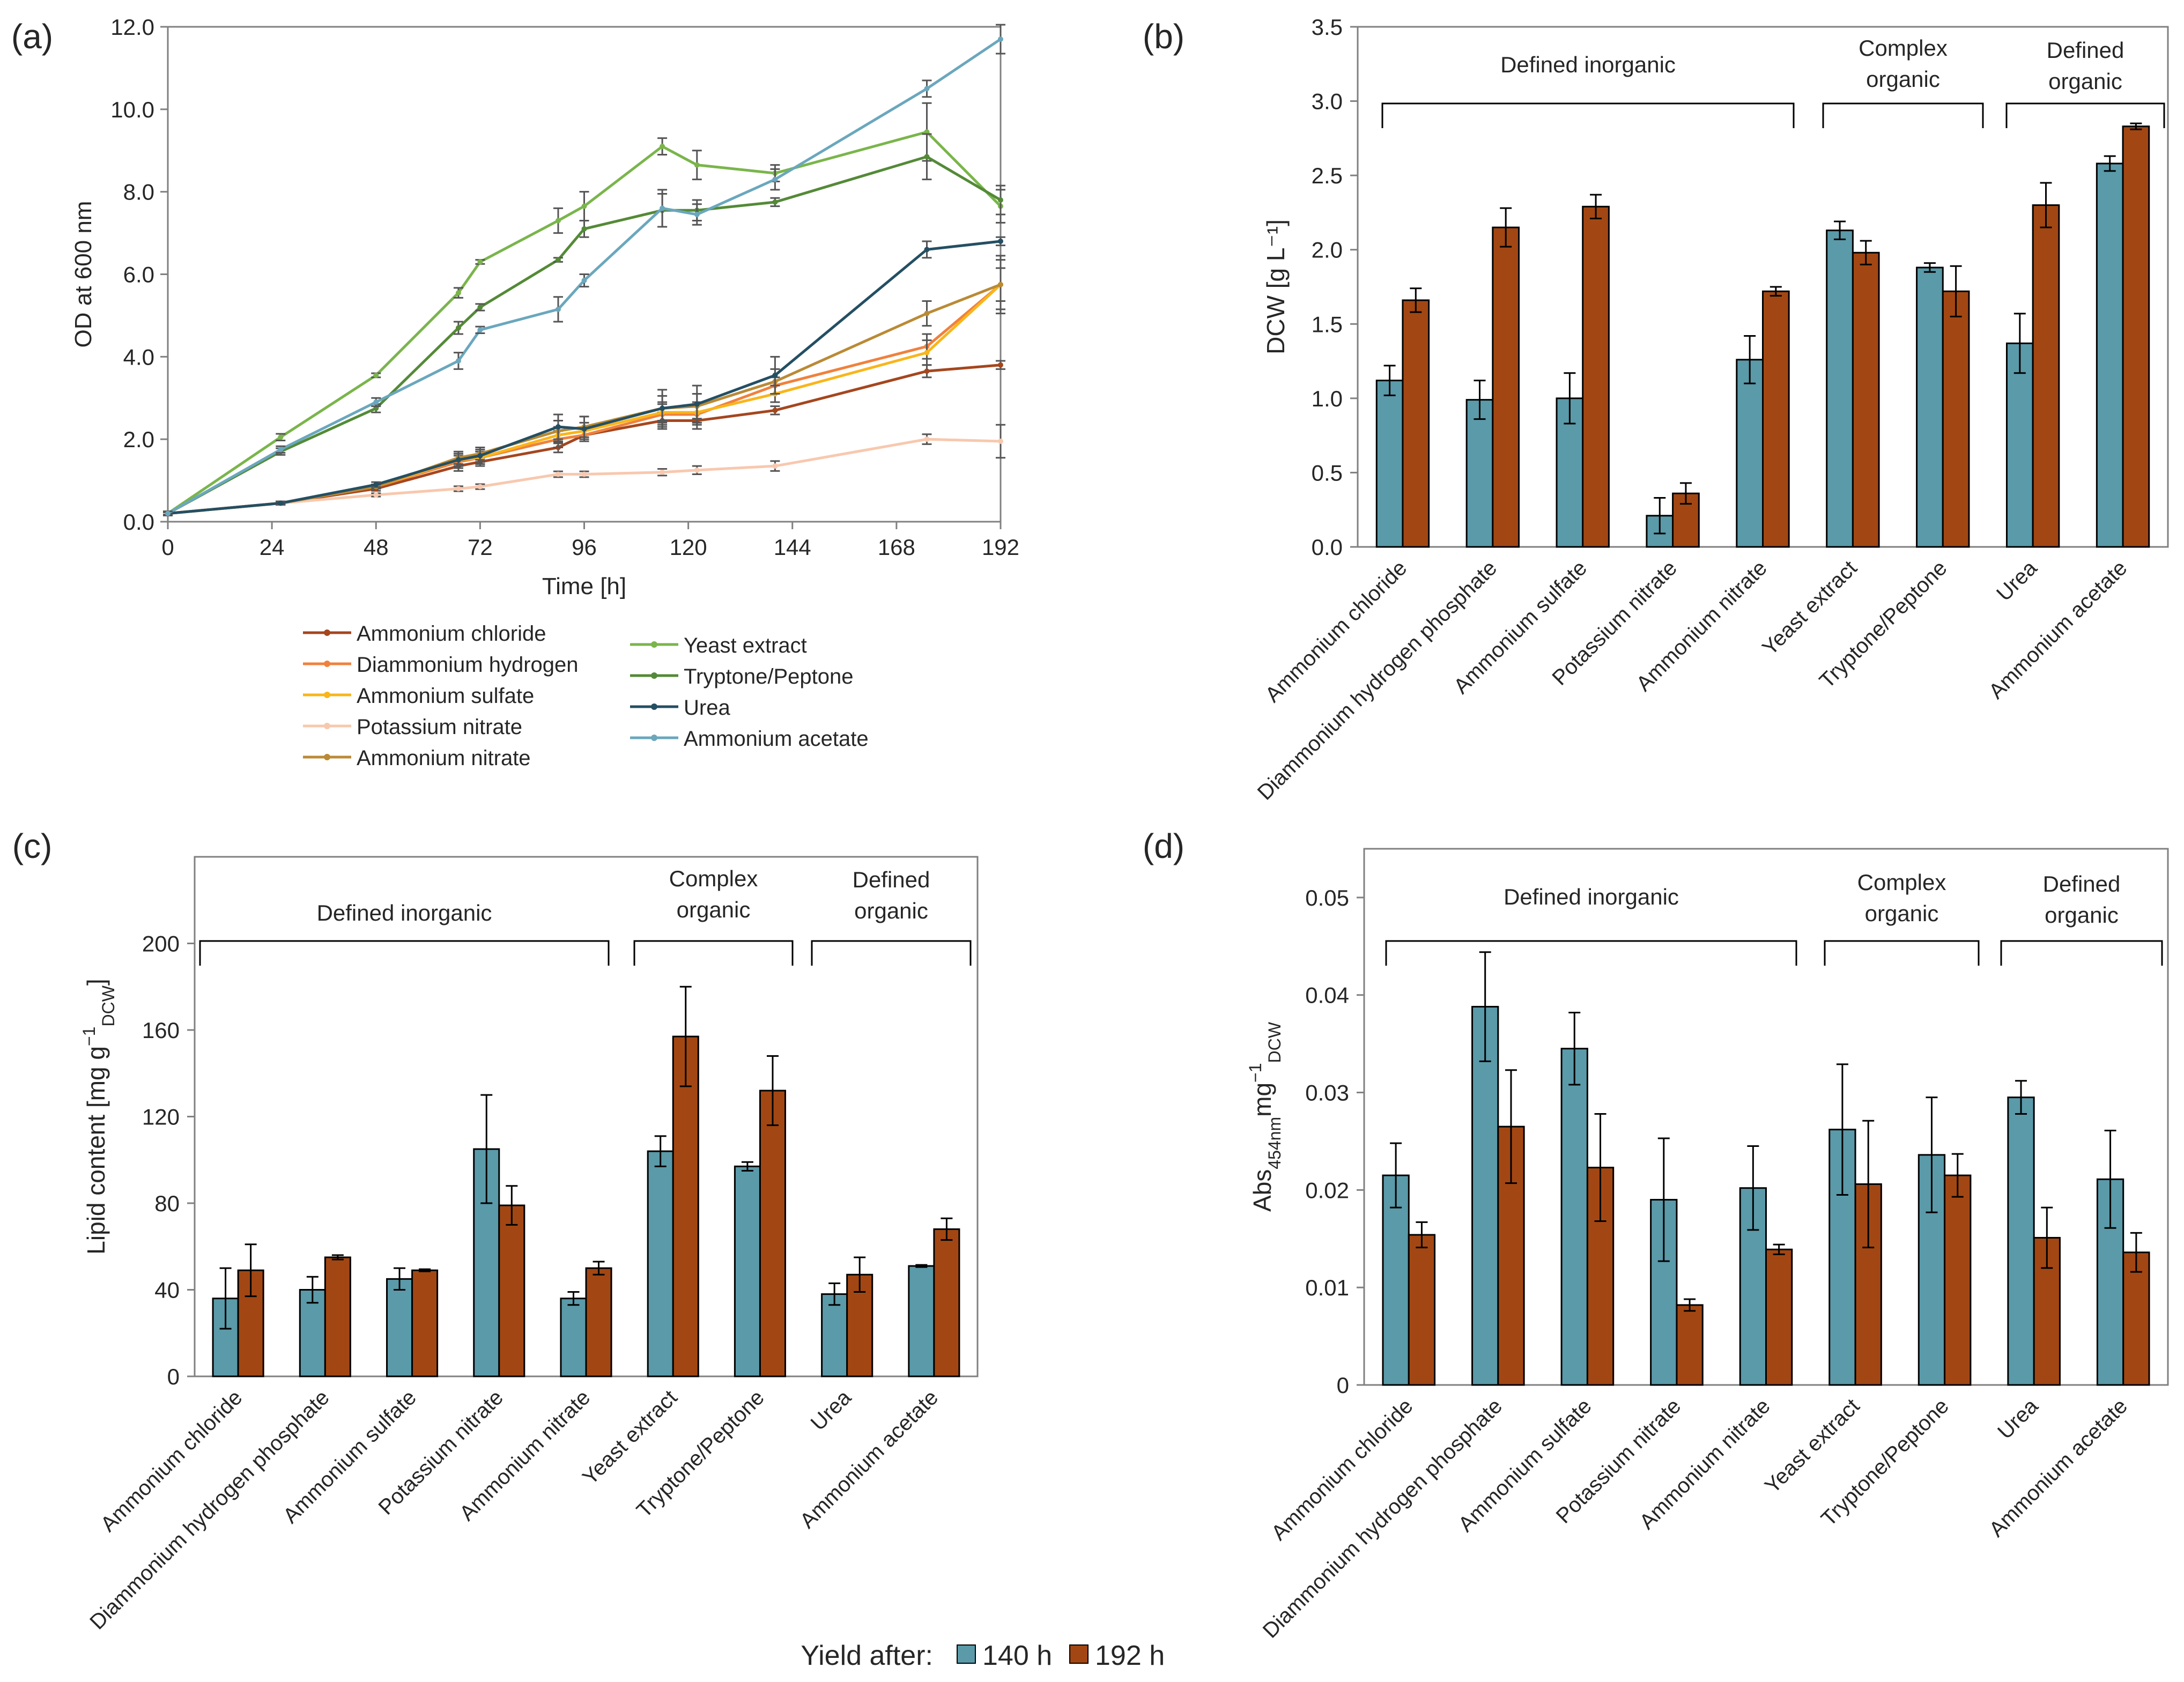 This screenshot has height=1682, width=2184. I want to click on group-label: Defined, so click(891, 880).